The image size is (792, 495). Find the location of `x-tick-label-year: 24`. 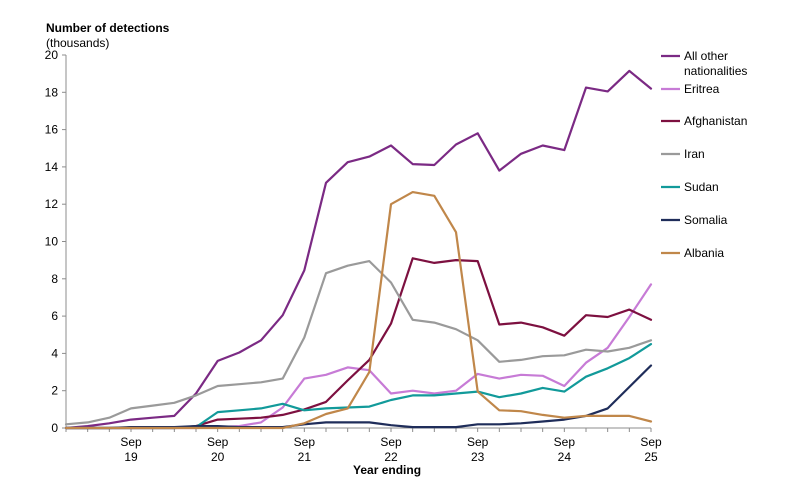

x-tick-label-year: 24 is located at coordinates (565, 457).